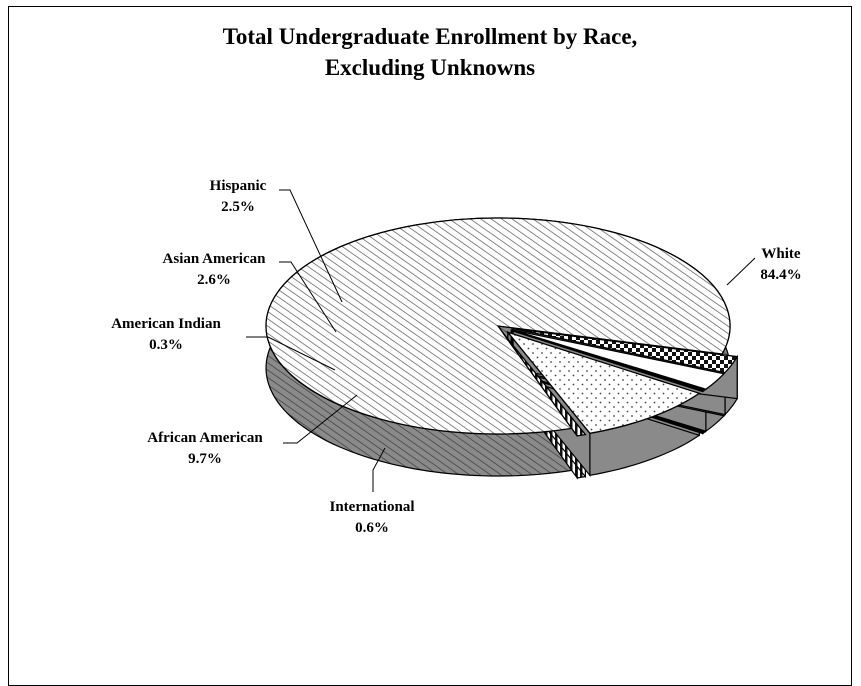 This screenshot has width=861, height=686. What do you see at coordinates (379, 469) in the screenshot?
I see `leader-line-international` at bounding box center [379, 469].